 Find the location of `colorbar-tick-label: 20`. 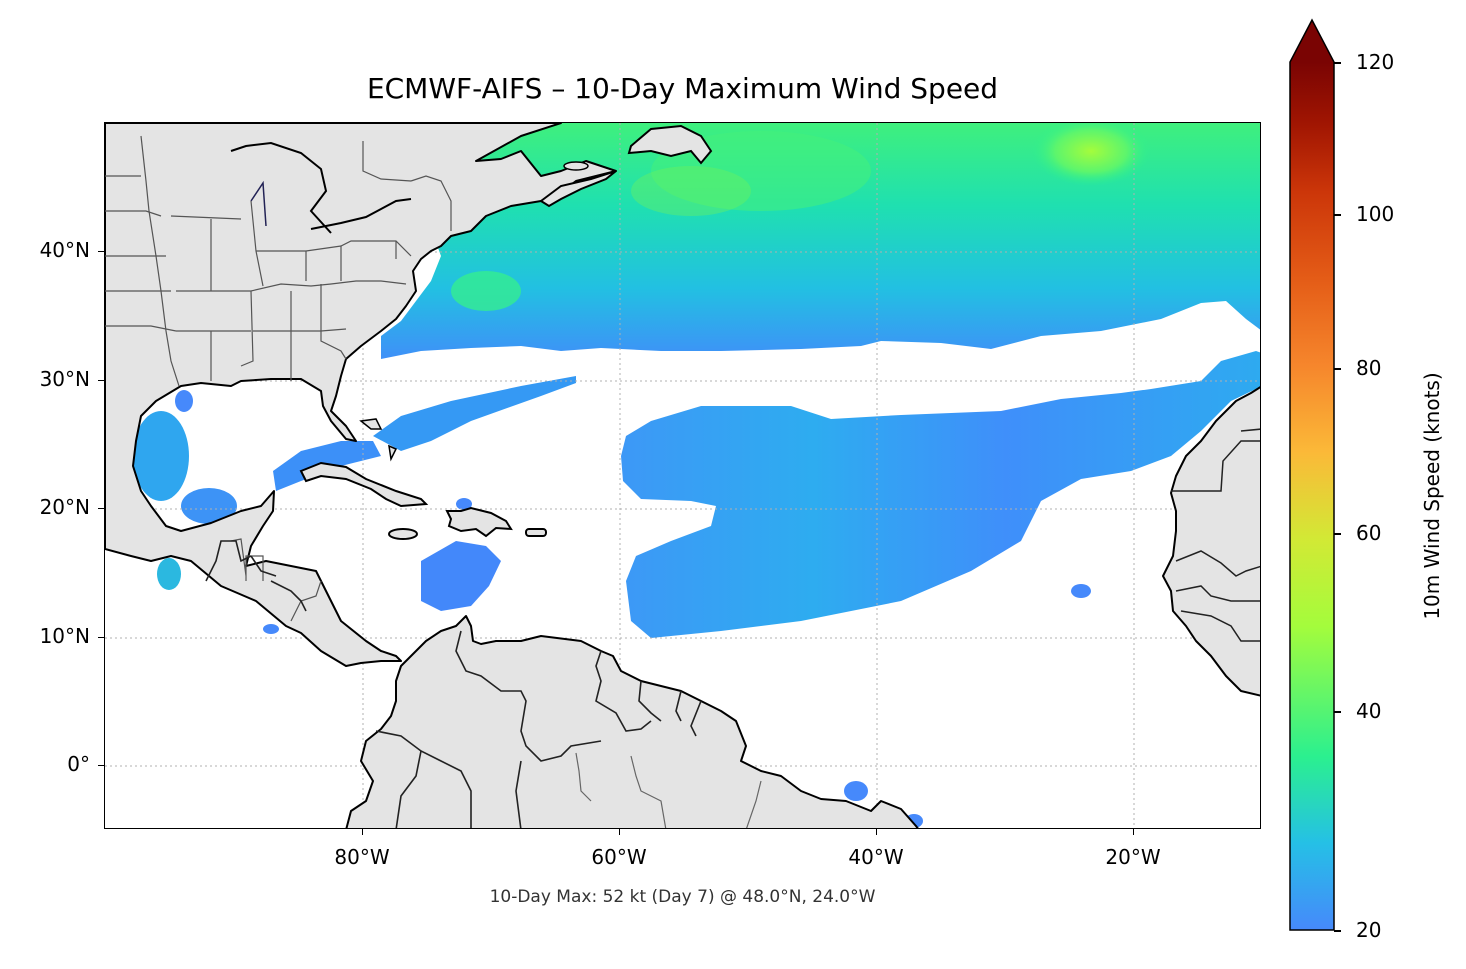

colorbar-tick-label: 20 is located at coordinates (1369, 930).